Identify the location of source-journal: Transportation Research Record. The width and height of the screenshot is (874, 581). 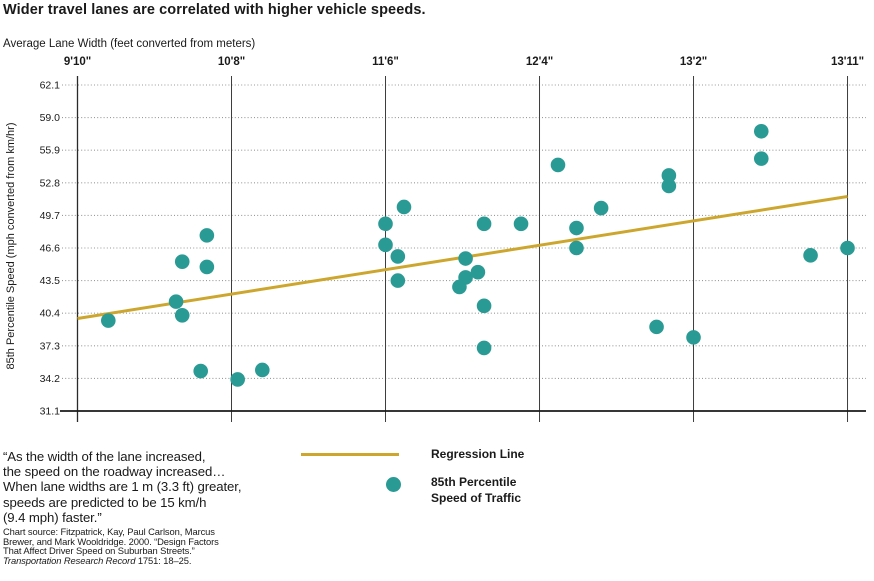
(69, 561).